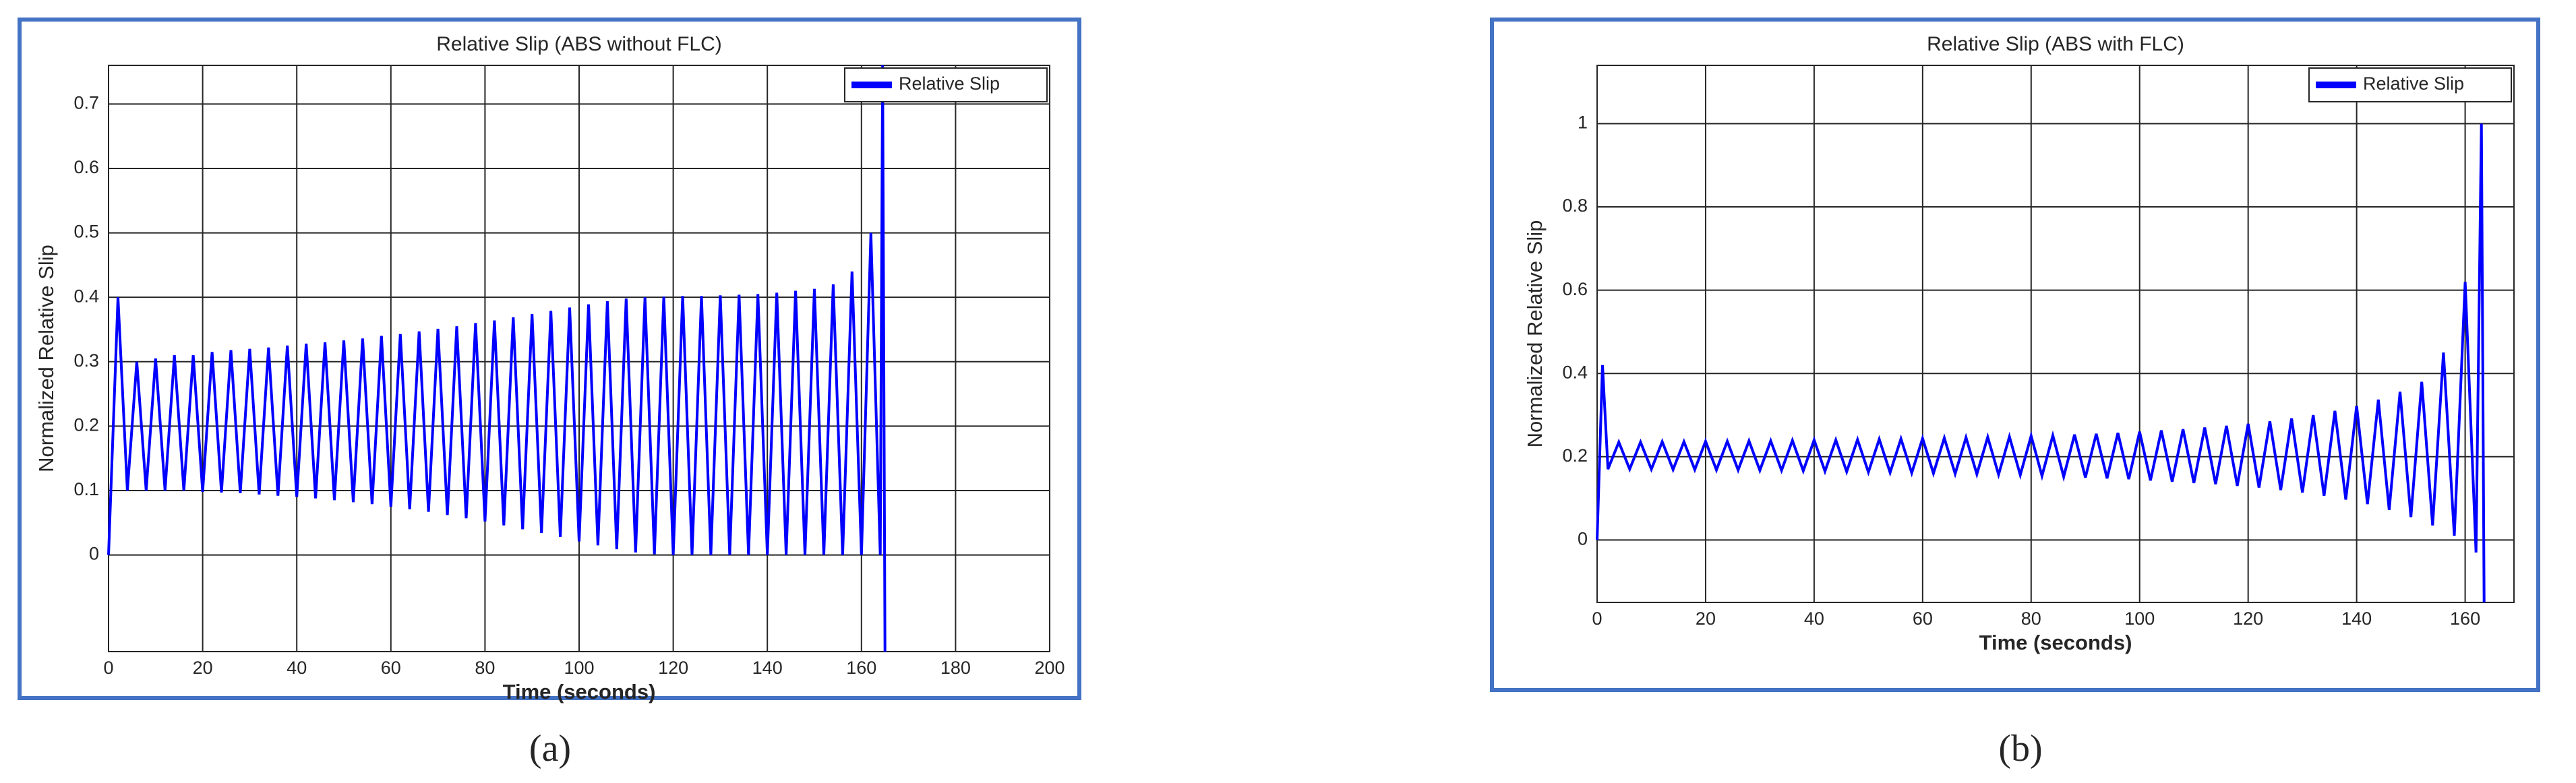  Describe the element at coordinates (2020, 749) in the screenshot. I see `panel-caption: (b)` at that location.